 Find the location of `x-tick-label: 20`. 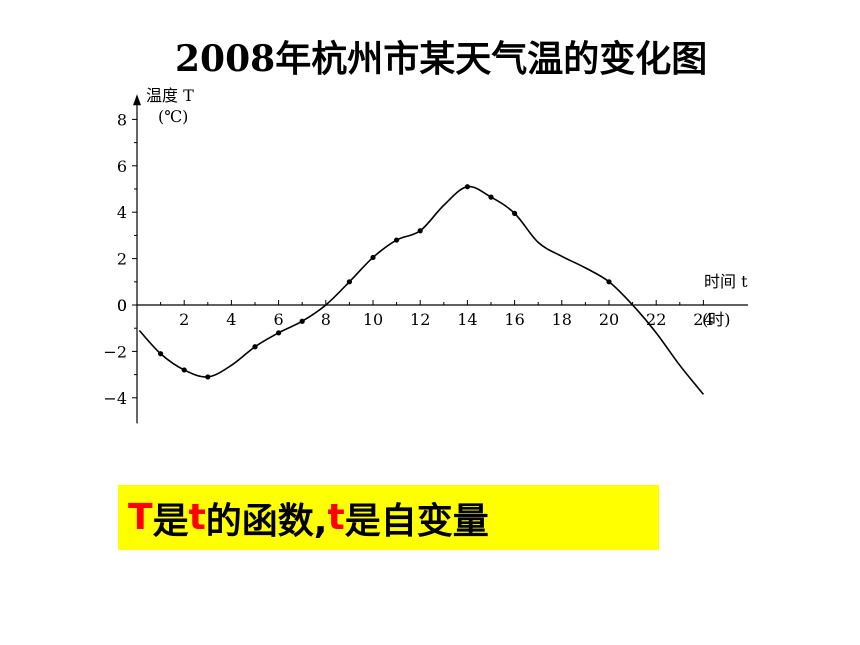

x-tick-label: 20 is located at coordinates (609, 319).